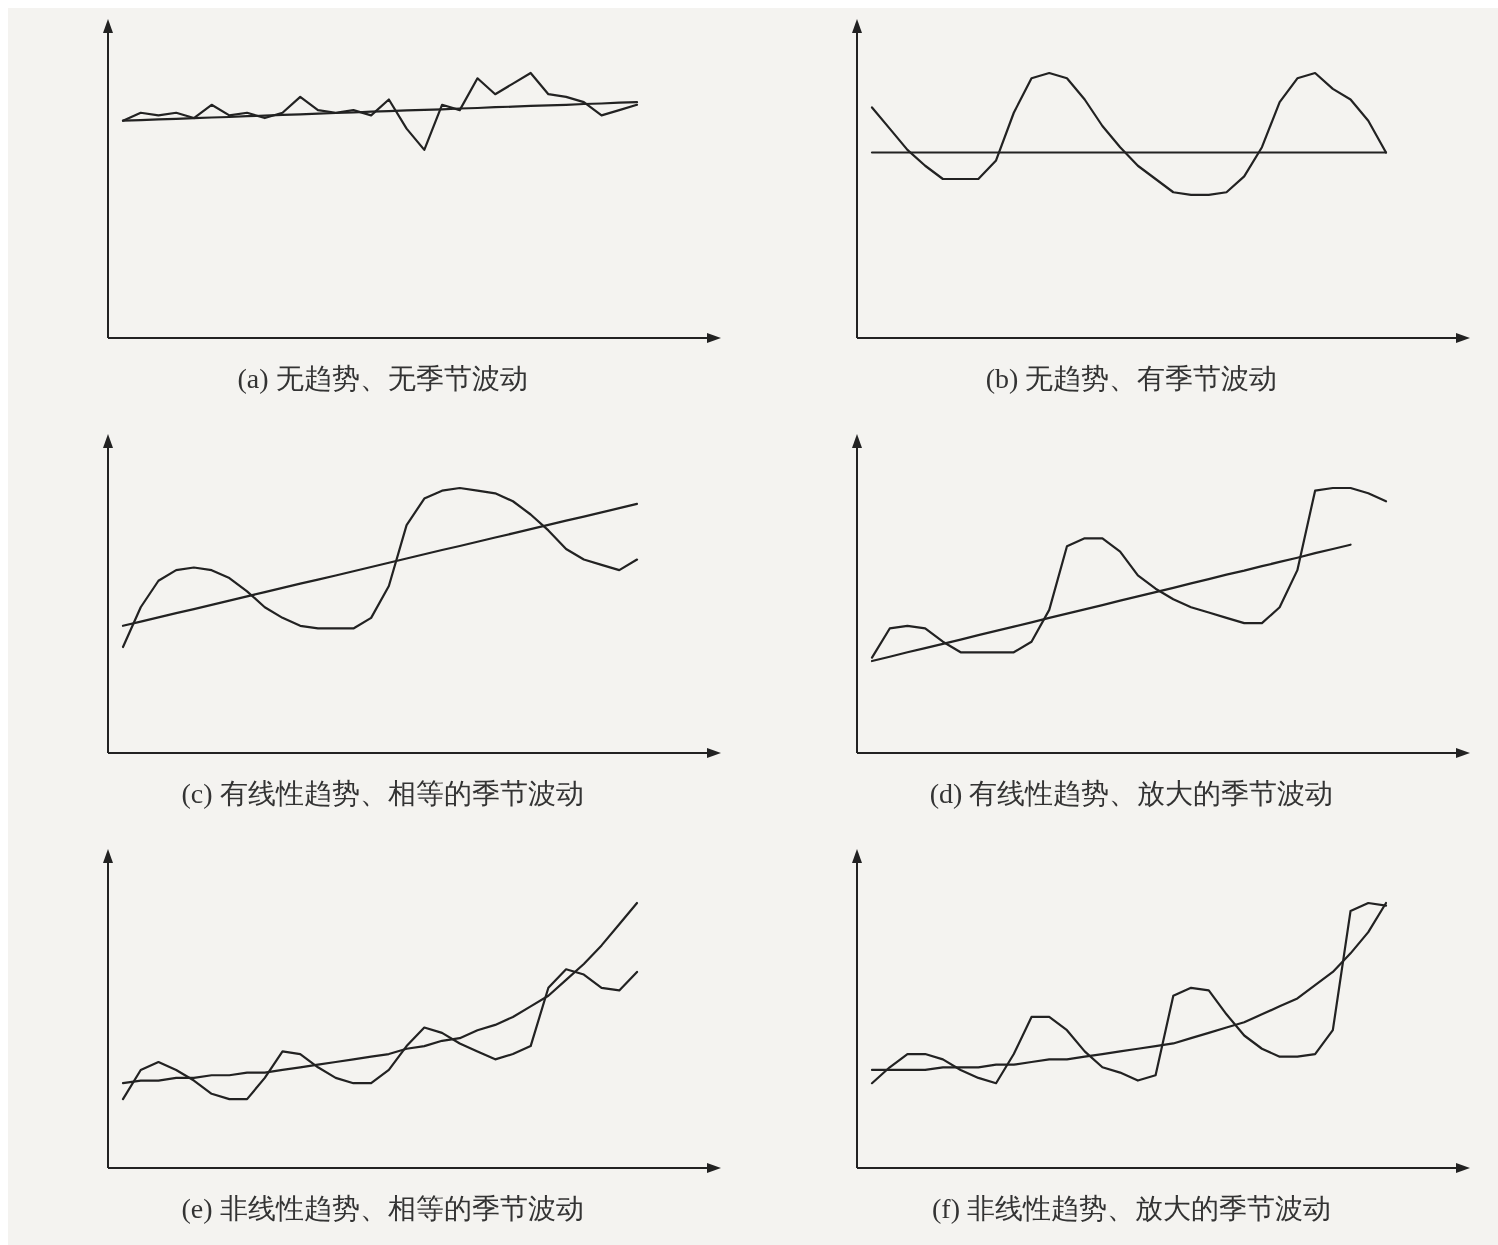 Image resolution: width=1498 pixels, height=1245 pixels. What do you see at coordinates (1131, 1208) in the screenshot?
I see `text: (f) 非线性趋势、放大的季节波动` at bounding box center [1131, 1208].